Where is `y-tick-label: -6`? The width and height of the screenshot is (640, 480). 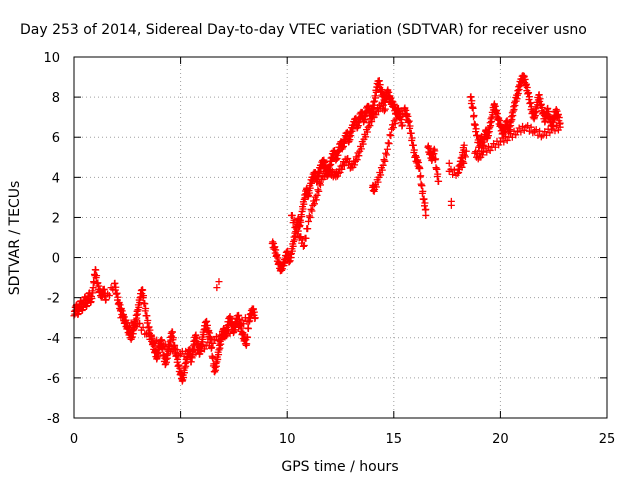 y-tick-label: -6 is located at coordinates (53, 379).